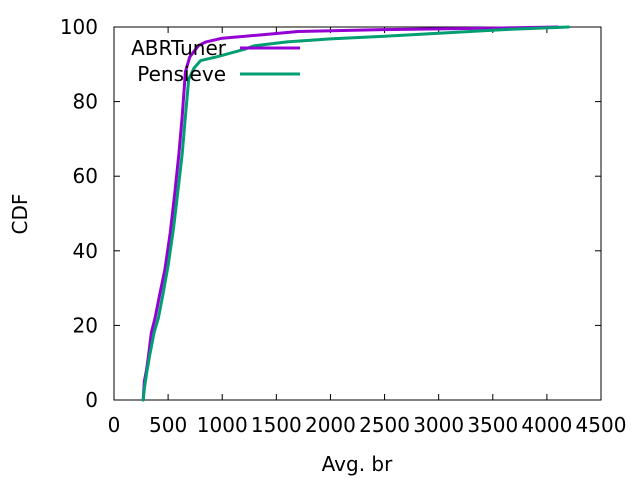 Image resolution: width=640 pixels, height=480 pixels. I want to click on legend-label-abrtuner: ABRTuner, so click(179, 48).